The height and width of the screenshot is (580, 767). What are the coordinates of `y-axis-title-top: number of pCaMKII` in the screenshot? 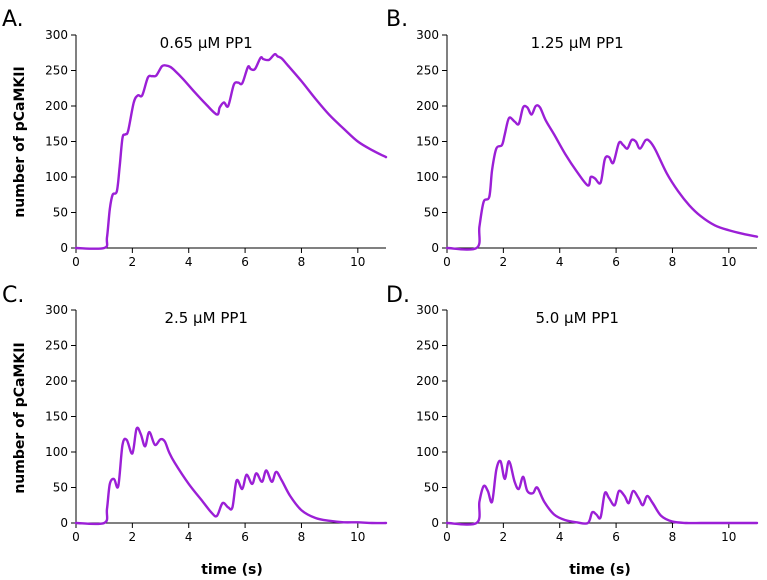 It's located at (20, 141).